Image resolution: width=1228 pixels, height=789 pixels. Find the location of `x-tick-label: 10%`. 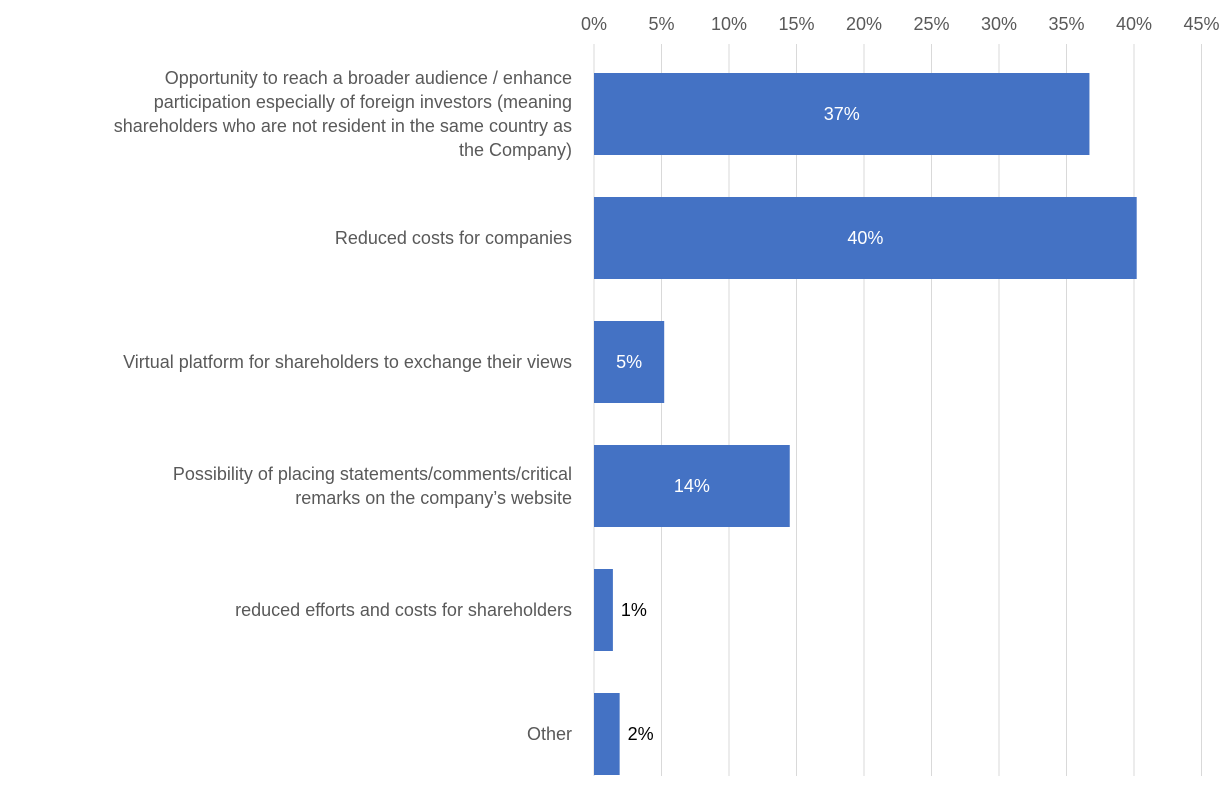

x-tick-label: 10% is located at coordinates (729, 24).